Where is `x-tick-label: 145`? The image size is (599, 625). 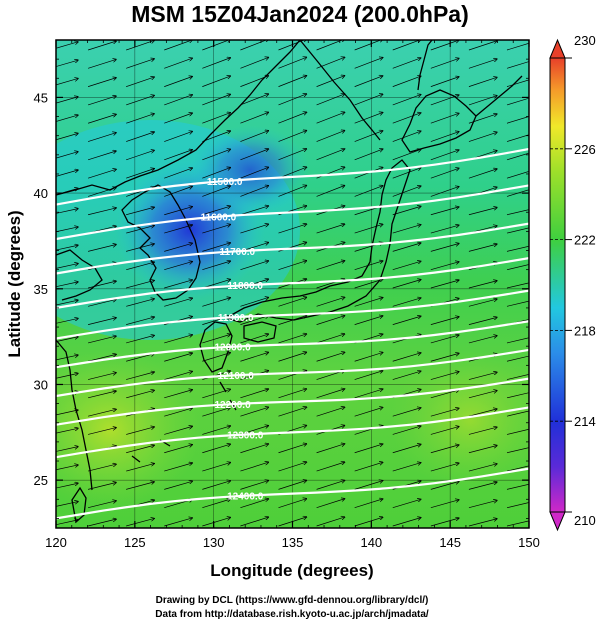 x-tick-label: 145 is located at coordinates (450, 542).